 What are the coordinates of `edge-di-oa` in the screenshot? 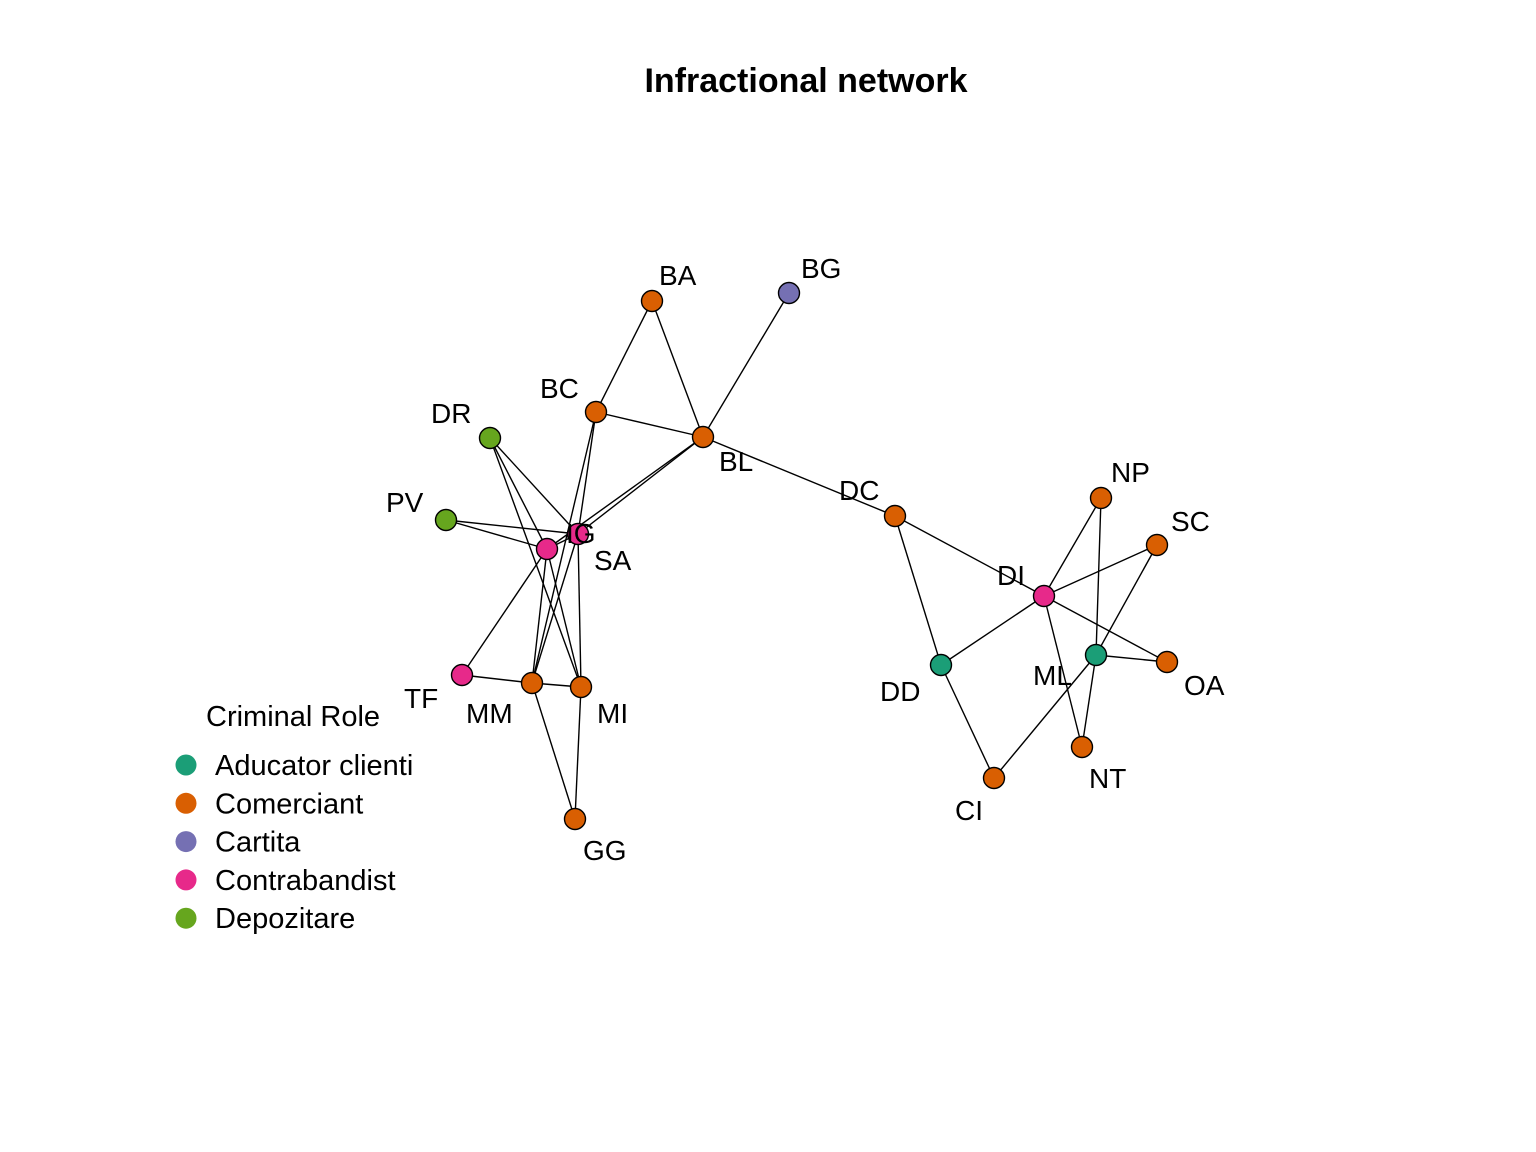 It's located at (1105, 629).